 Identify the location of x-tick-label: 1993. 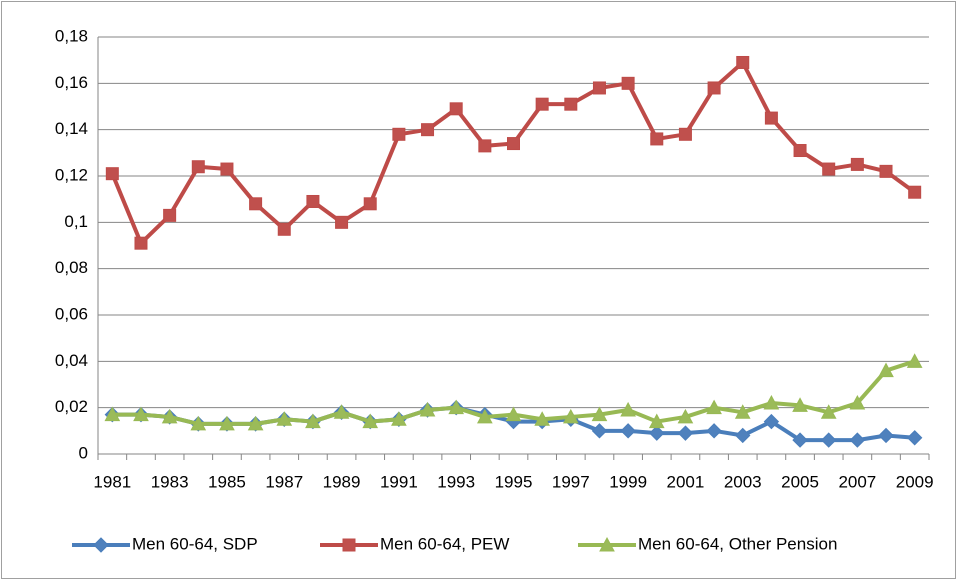
(456, 481).